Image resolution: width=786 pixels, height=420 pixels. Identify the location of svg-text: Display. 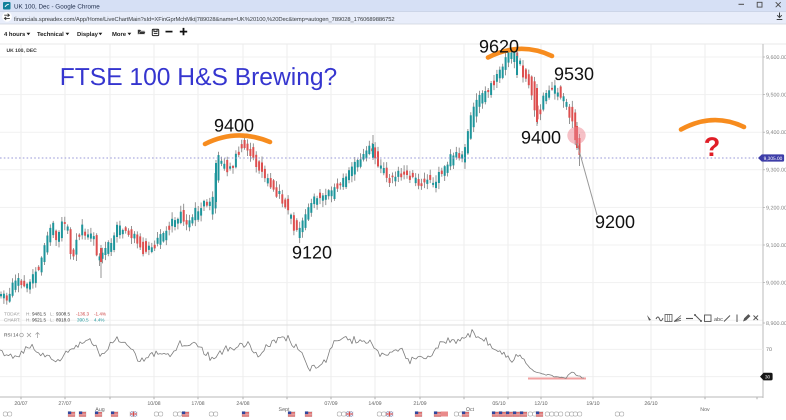
(88, 34).